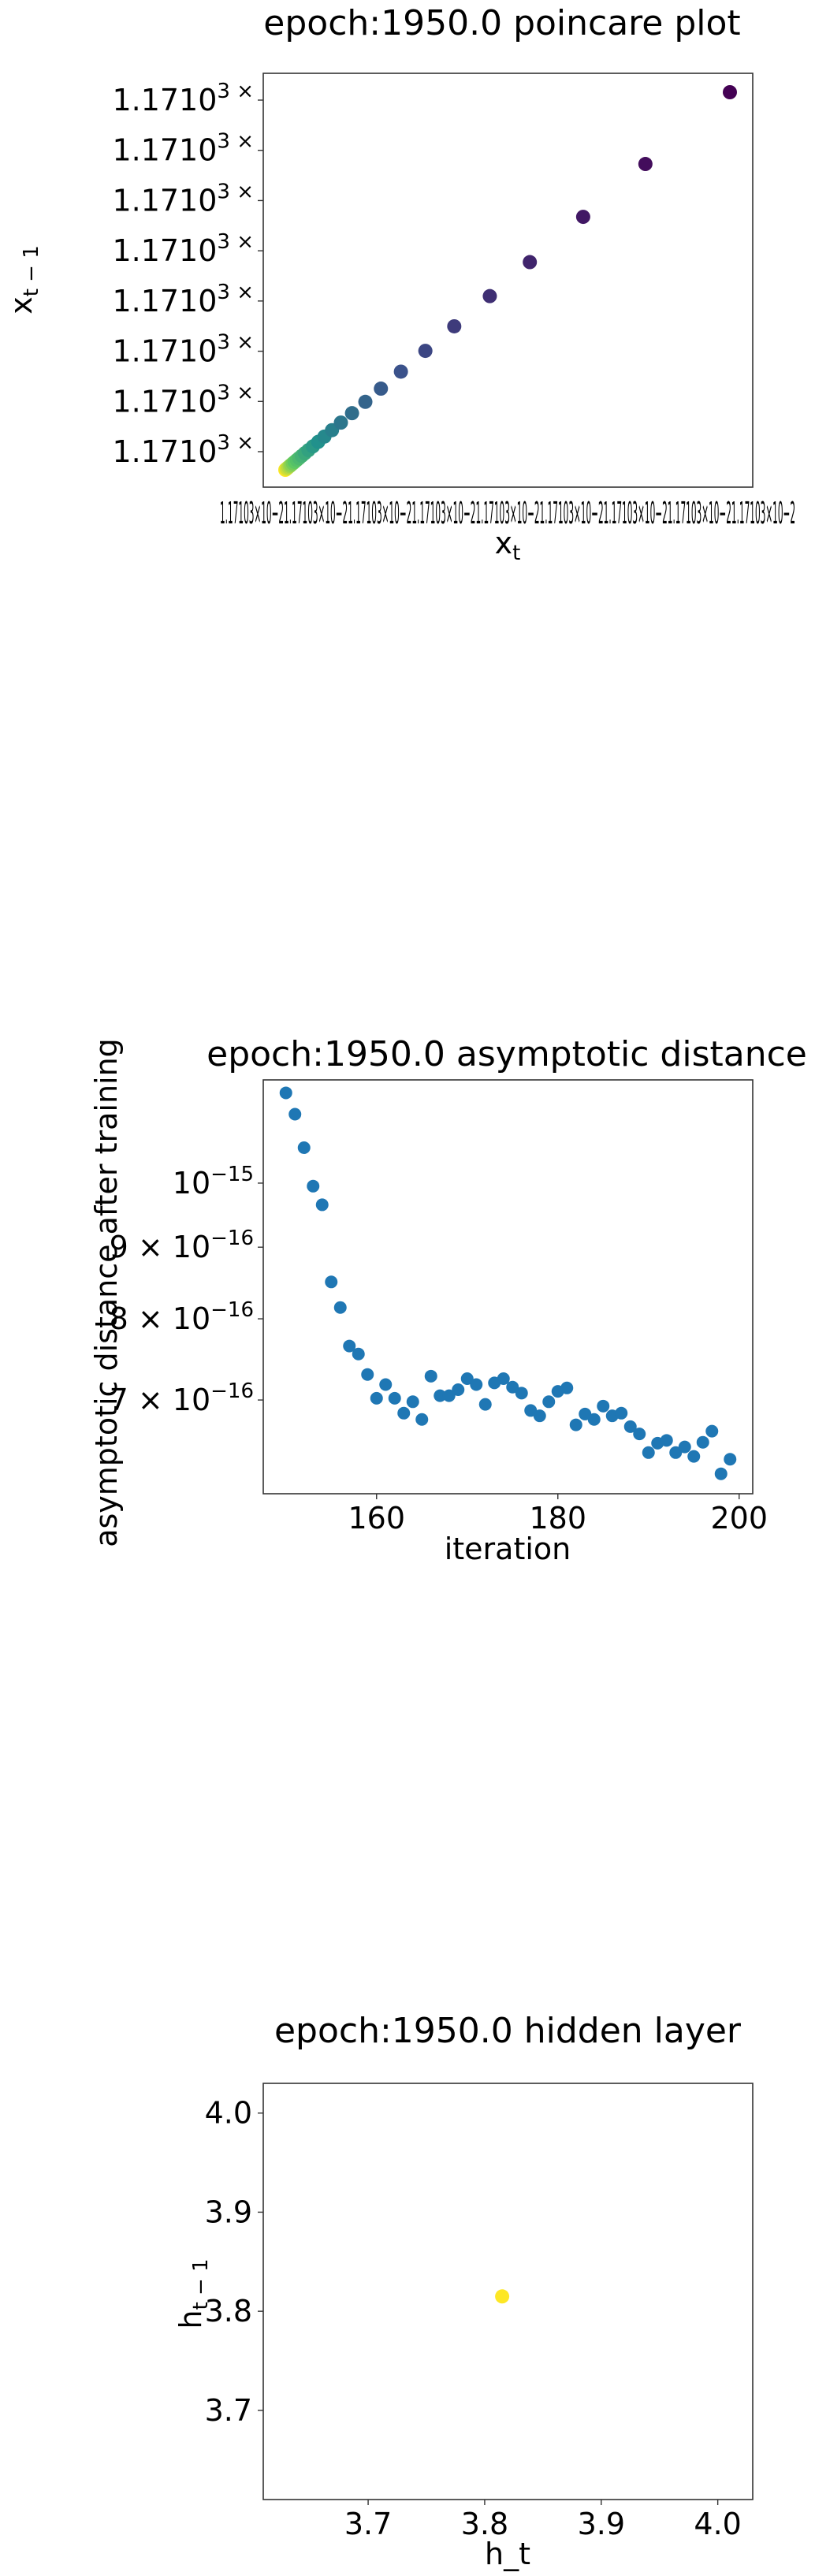 This screenshot has height=2576, width=815. What do you see at coordinates (507, 1054) in the screenshot?
I see `asymptotic-title: epoch:1950.0 asymptotic distance` at bounding box center [507, 1054].